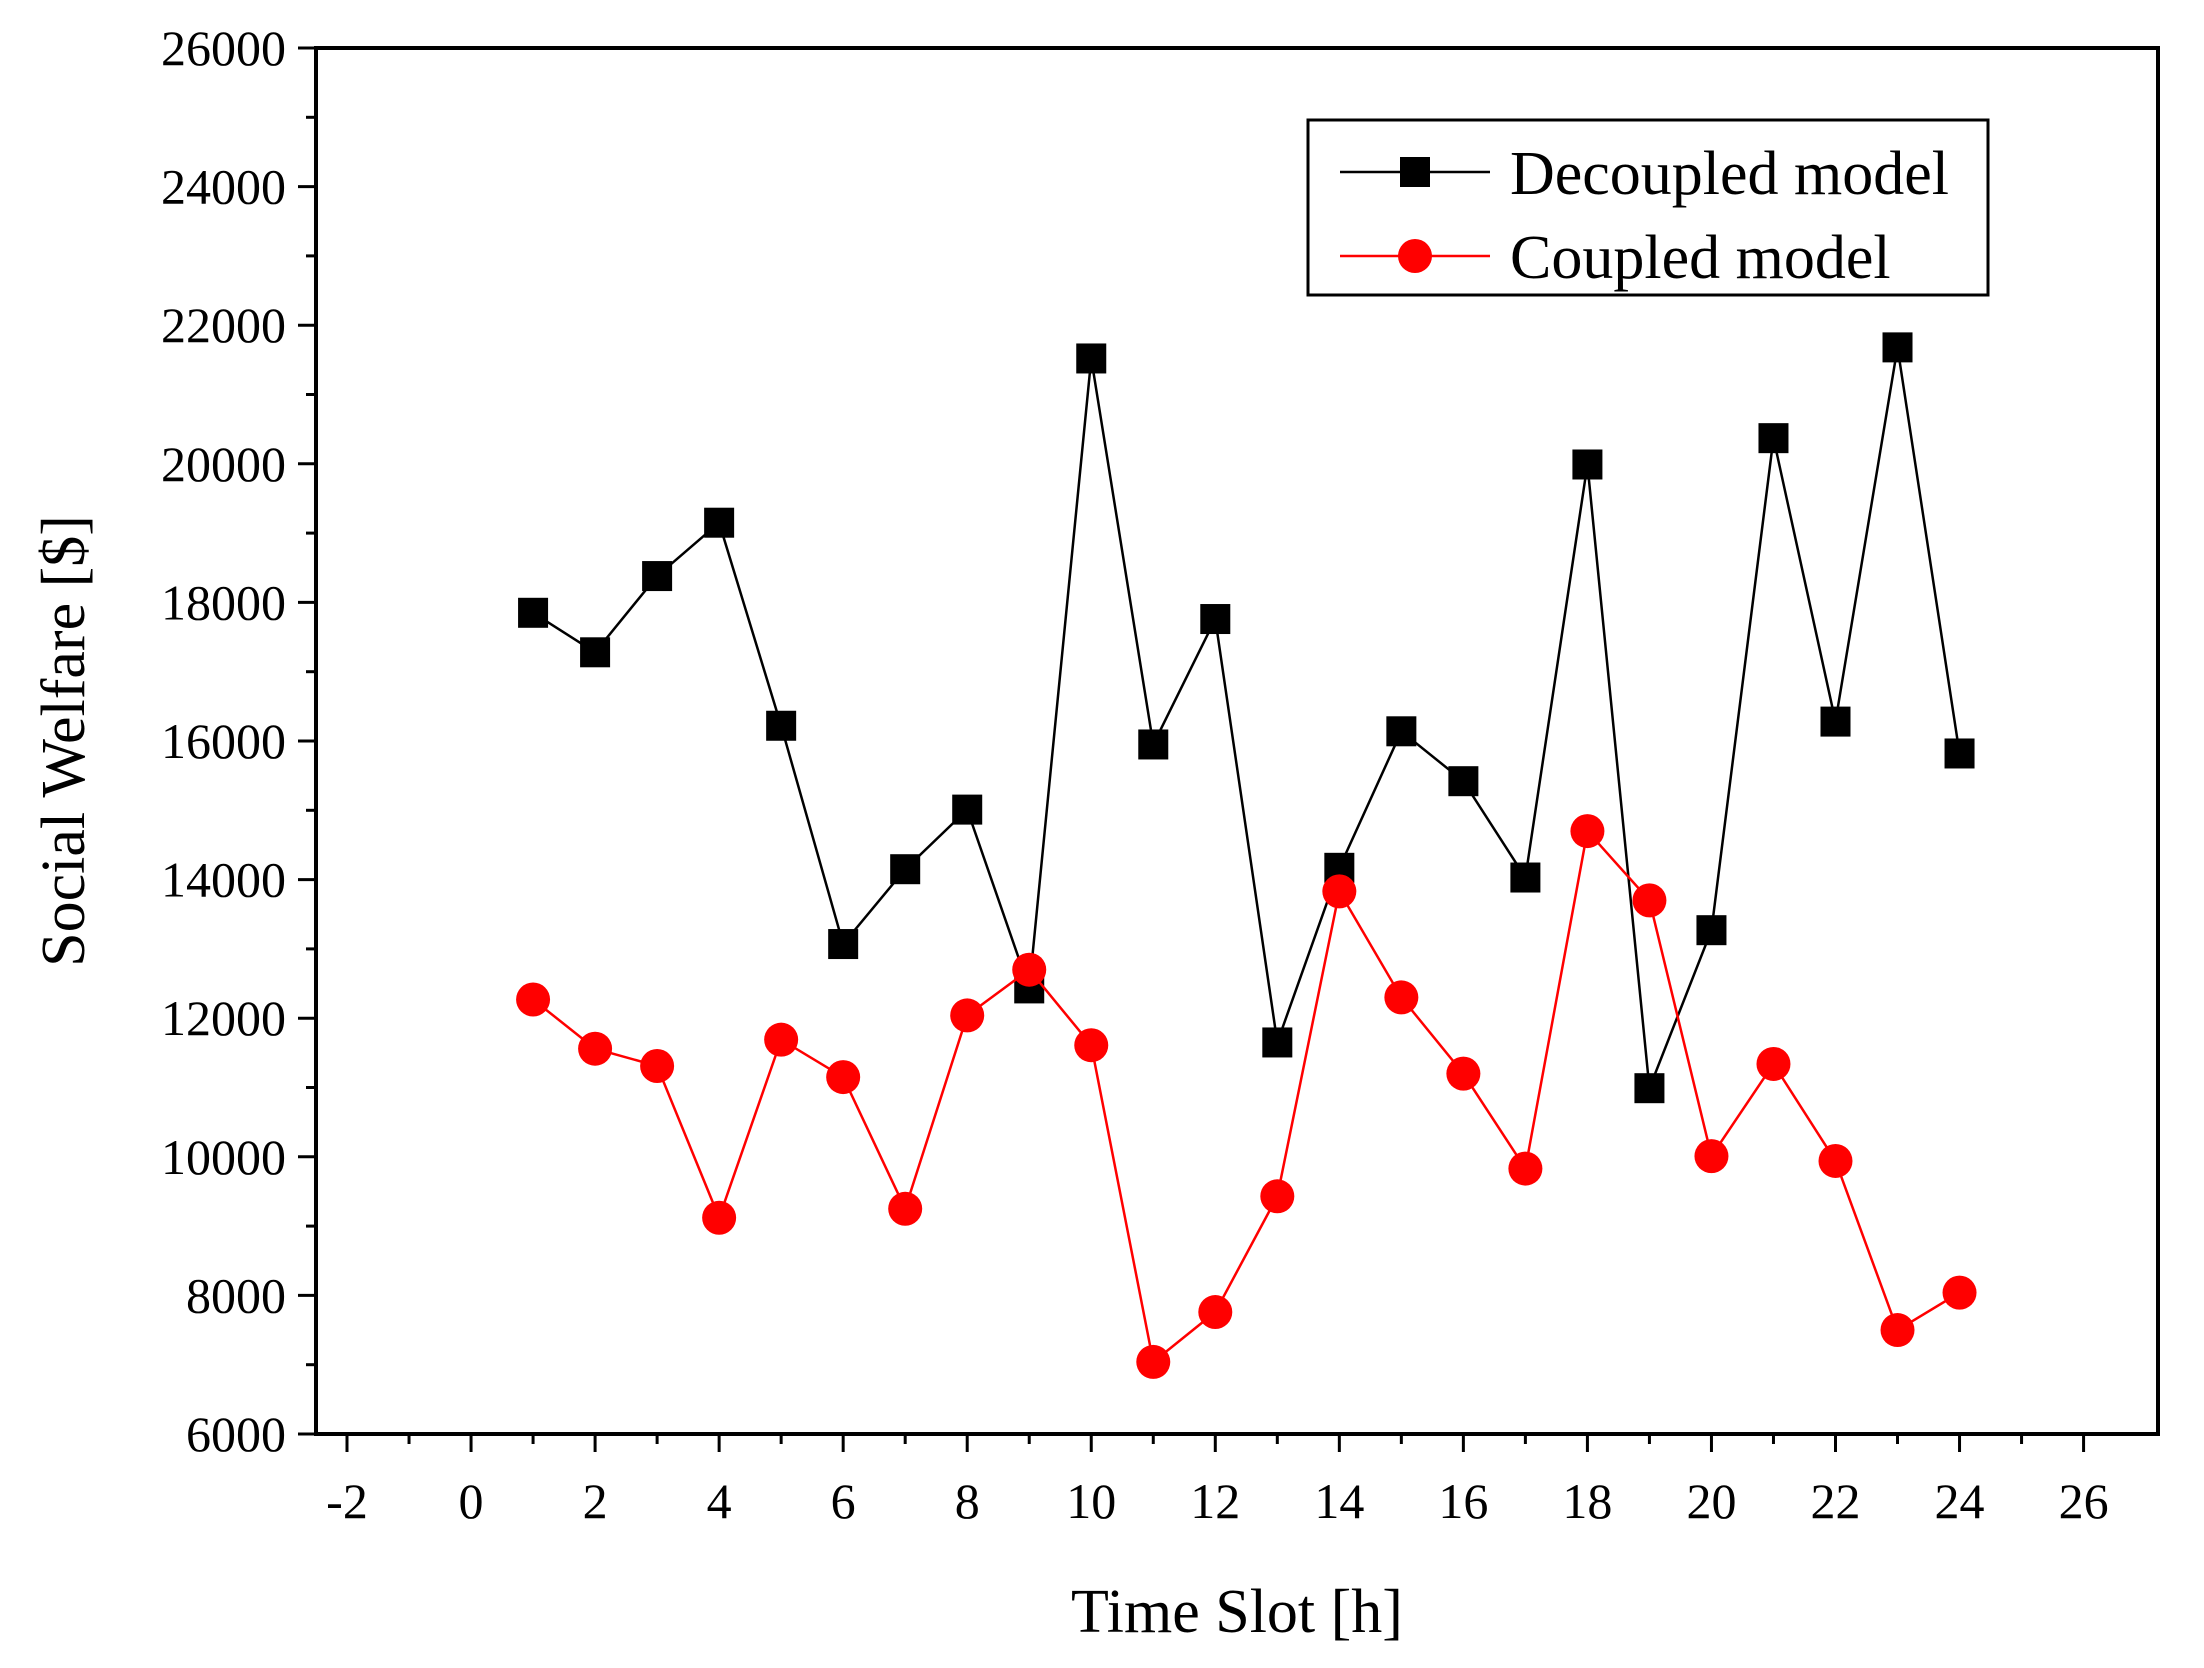 This screenshot has width=2204, height=1668. What do you see at coordinates (223, 880) in the screenshot?
I see `y-tick-label: 14000` at bounding box center [223, 880].